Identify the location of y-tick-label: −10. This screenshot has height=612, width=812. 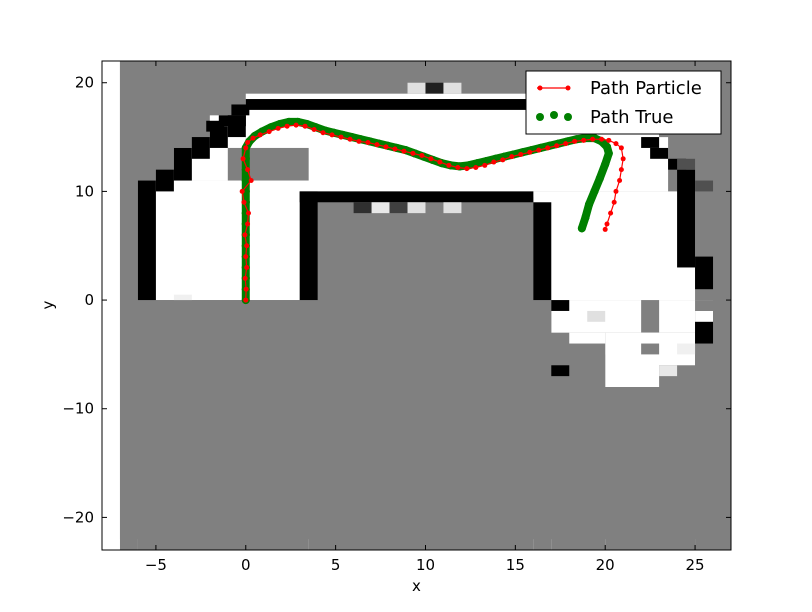
(78, 409).